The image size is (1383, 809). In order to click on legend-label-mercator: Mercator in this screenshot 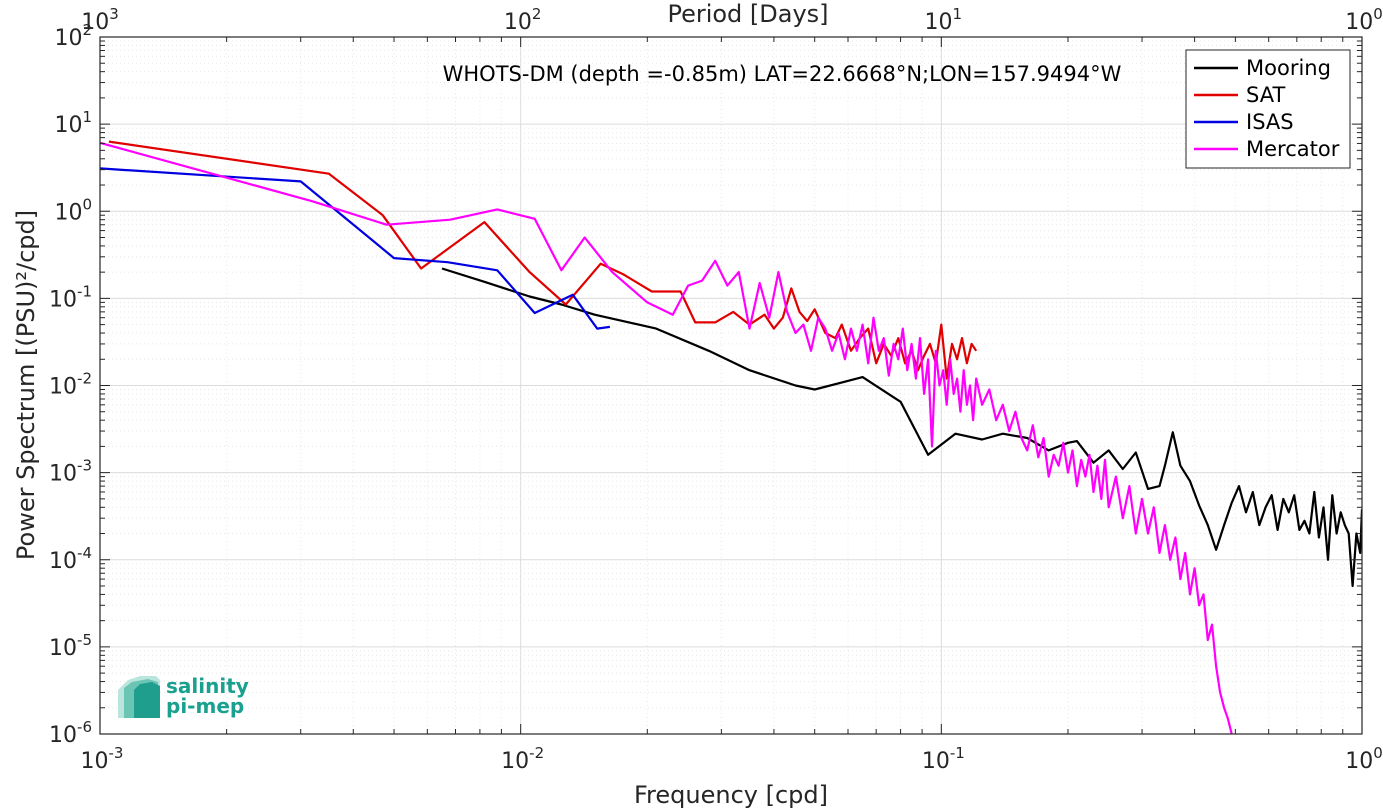, I will do `click(1293, 149)`.